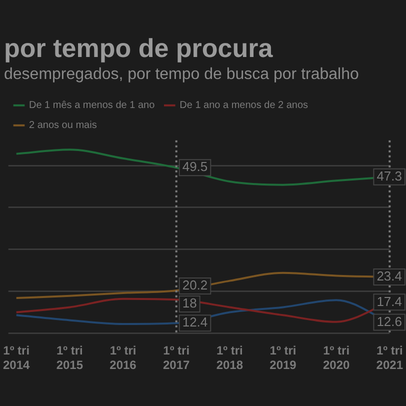  Describe the element at coordinates (390, 358) in the screenshot. I see `x-tick-label: 1º tri 2021` at that location.